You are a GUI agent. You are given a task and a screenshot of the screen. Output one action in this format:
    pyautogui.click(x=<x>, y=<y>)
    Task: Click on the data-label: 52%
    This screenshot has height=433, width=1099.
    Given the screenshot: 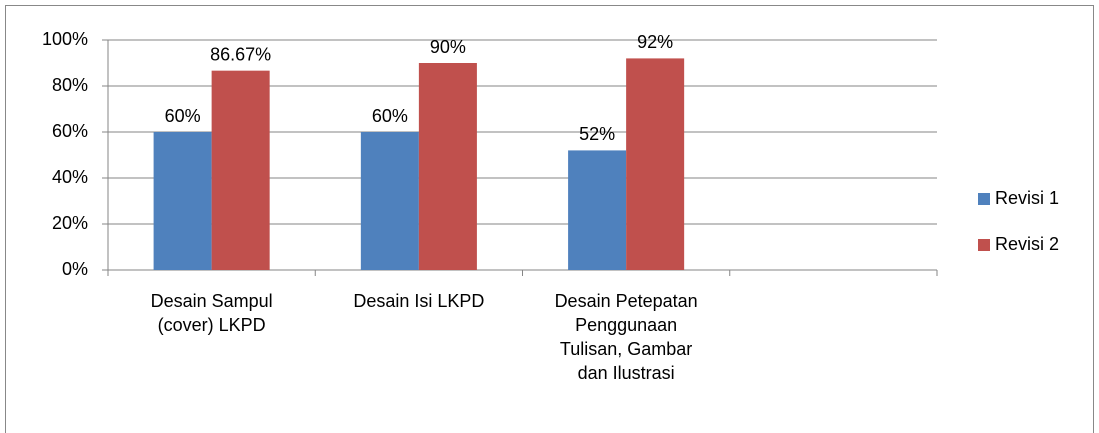 What is the action you would take?
    pyautogui.click(x=597, y=134)
    